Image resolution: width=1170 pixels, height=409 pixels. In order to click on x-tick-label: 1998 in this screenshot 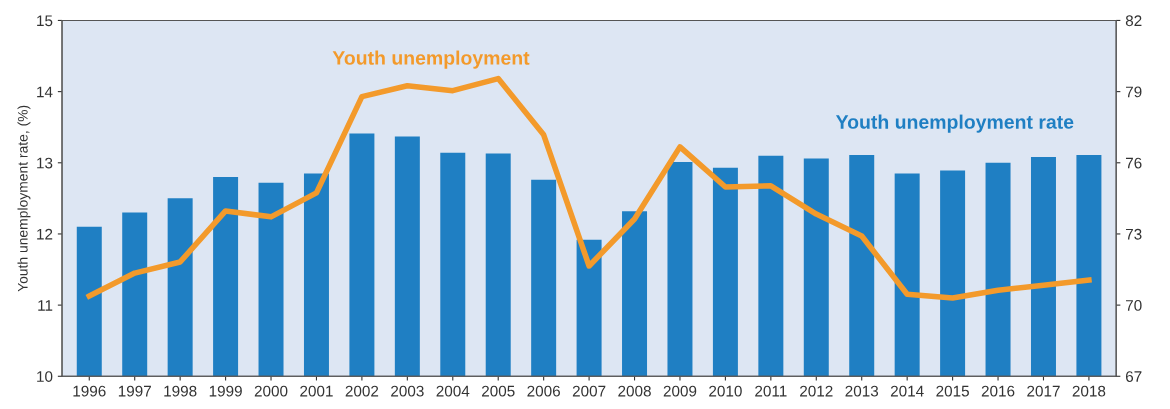, I will do `click(180, 391)`.